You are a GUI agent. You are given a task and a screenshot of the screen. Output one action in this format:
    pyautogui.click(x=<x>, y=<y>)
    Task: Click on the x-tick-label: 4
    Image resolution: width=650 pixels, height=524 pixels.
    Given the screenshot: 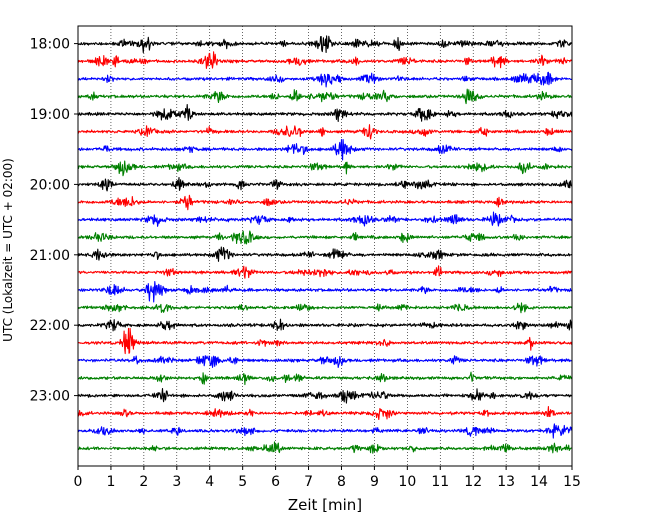 What is the action you would take?
    pyautogui.click(x=209, y=482)
    